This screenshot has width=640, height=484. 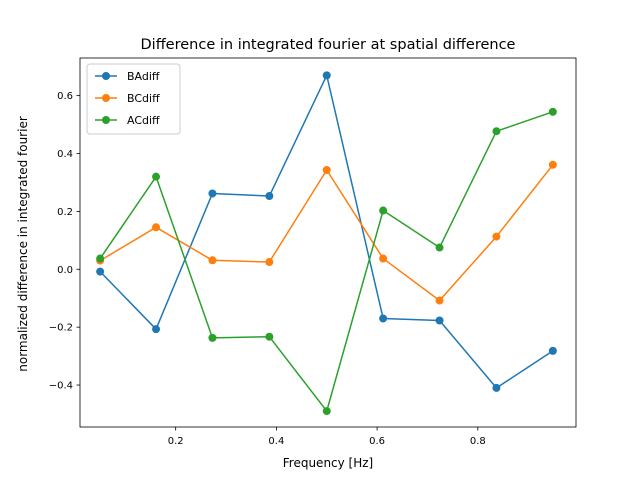 I want to click on legend-item: BCdiff, so click(x=127, y=98).